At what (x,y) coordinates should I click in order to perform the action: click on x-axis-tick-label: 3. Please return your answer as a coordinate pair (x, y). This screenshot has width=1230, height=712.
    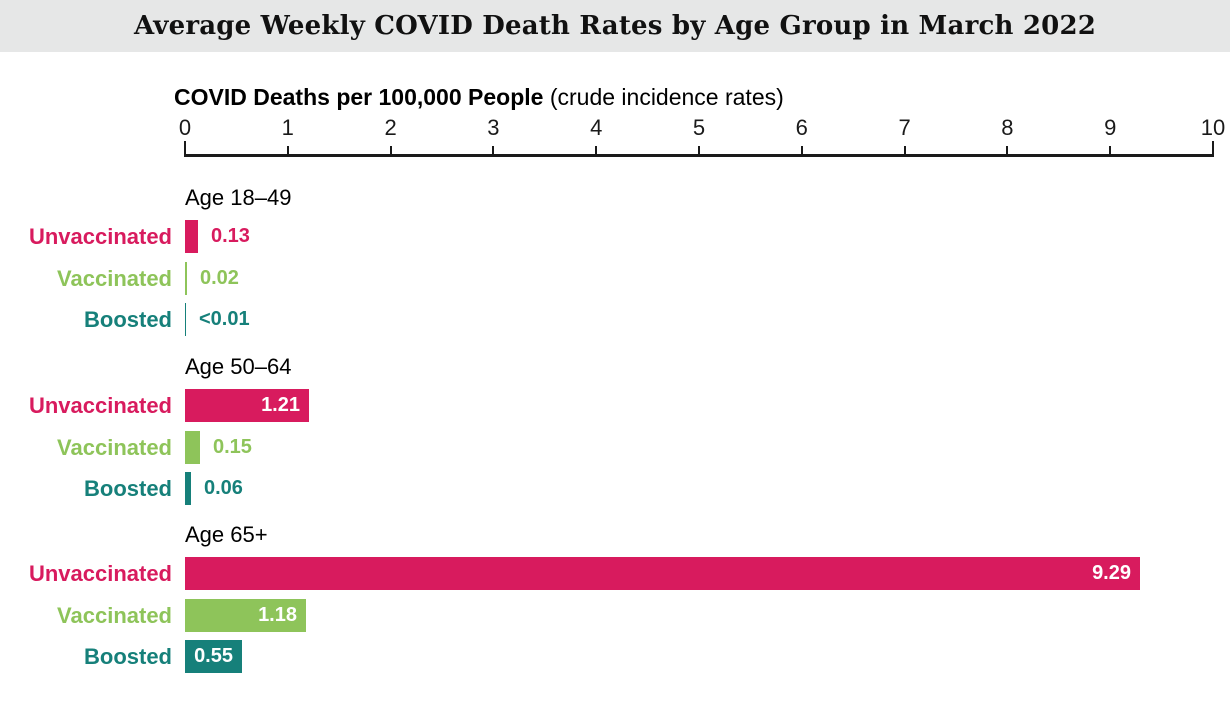
    Looking at the image, I should click on (493, 127).